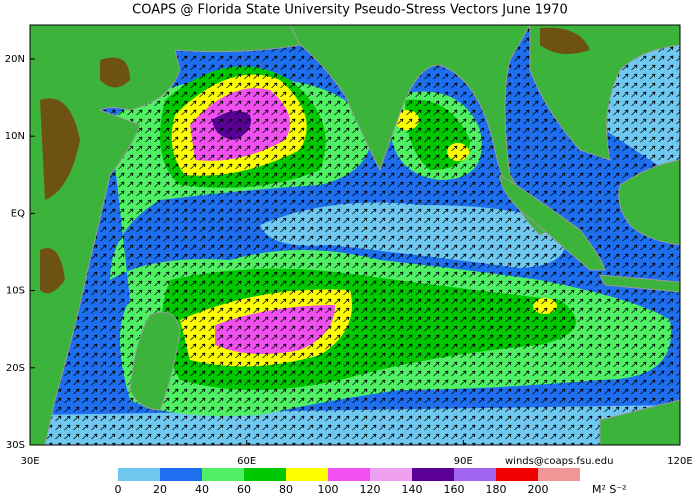  What do you see at coordinates (160, 489) in the screenshot?
I see `colorbar-label: 20` at bounding box center [160, 489].